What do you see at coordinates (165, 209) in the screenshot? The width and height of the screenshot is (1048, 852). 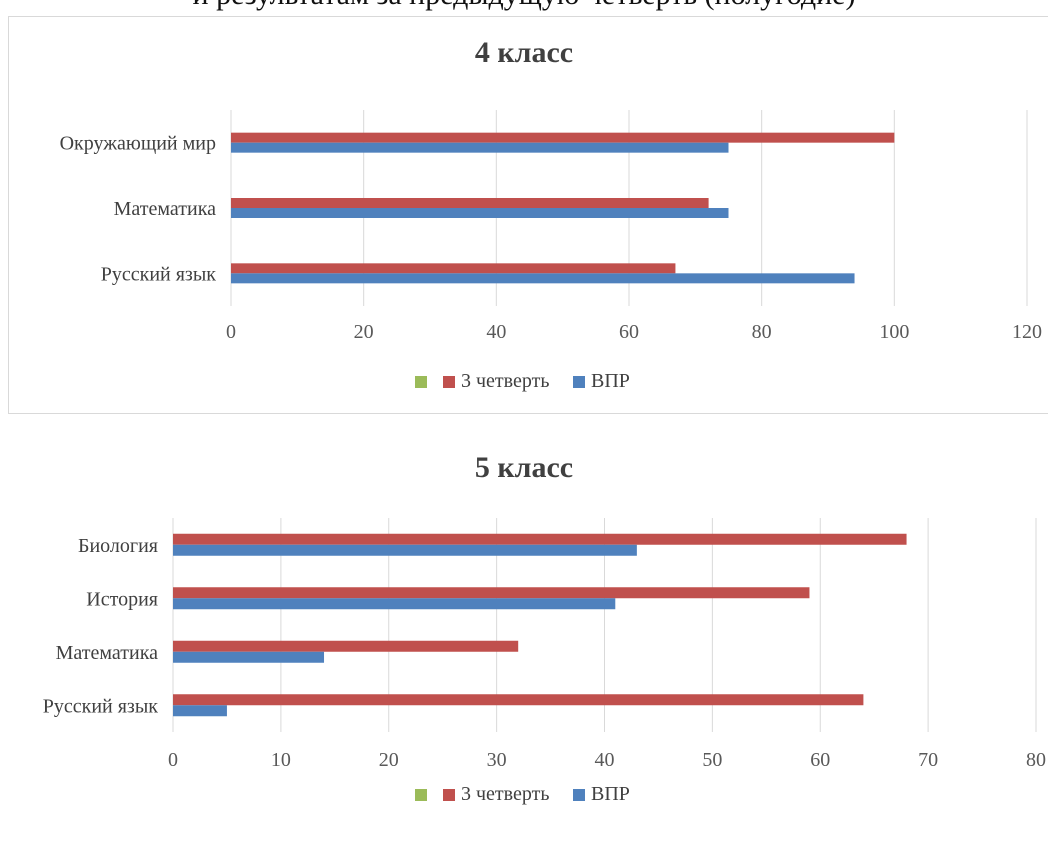 I see `category-label-grade4: Математика` at bounding box center [165, 209].